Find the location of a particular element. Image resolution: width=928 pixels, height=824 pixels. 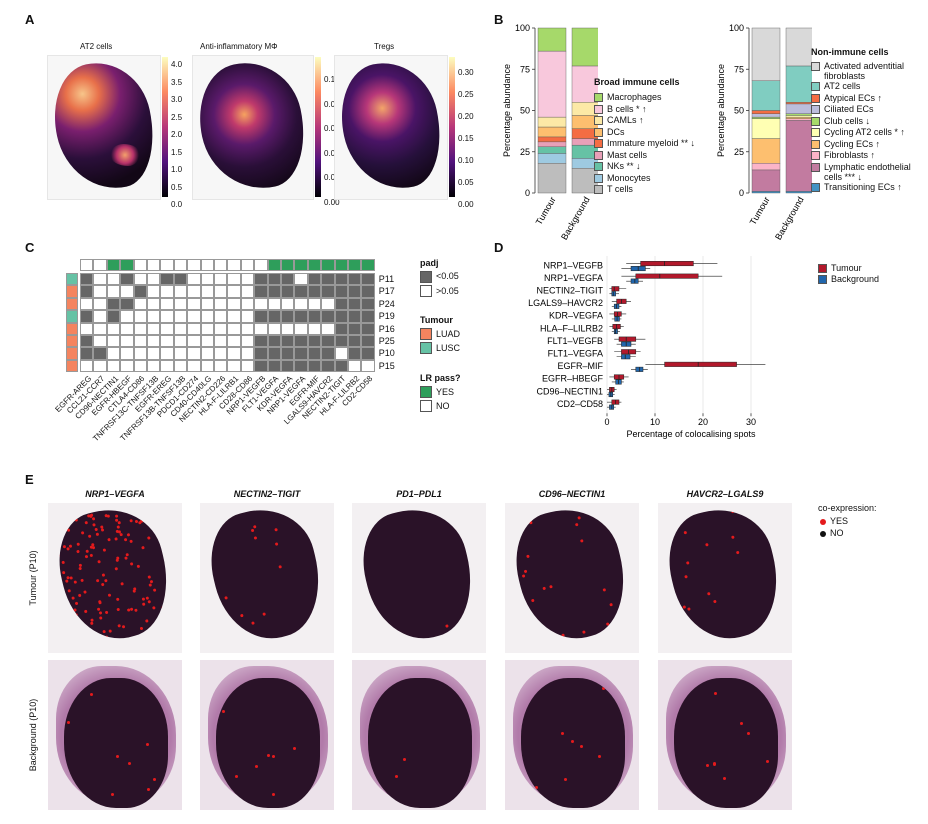

legend-label: Atypical ECs ↑ is located at coordinates (853, 97).